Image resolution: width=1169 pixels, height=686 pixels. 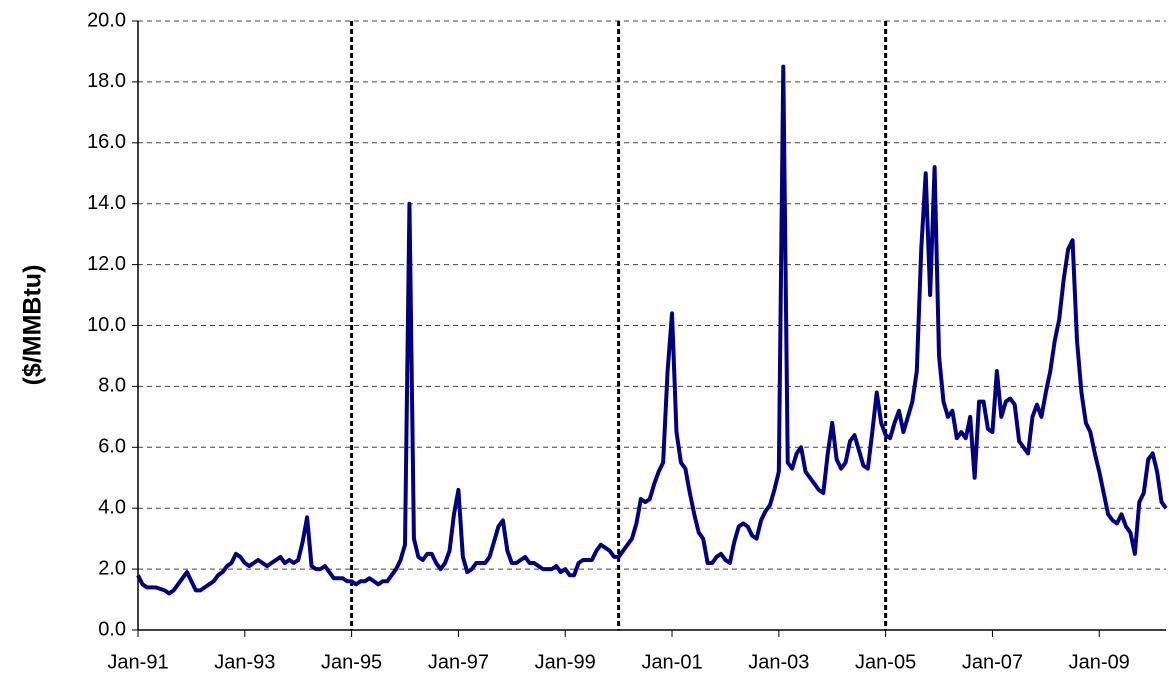 What do you see at coordinates (671, 662) in the screenshot?
I see `x-tick-label: Jan-01` at bounding box center [671, 662].